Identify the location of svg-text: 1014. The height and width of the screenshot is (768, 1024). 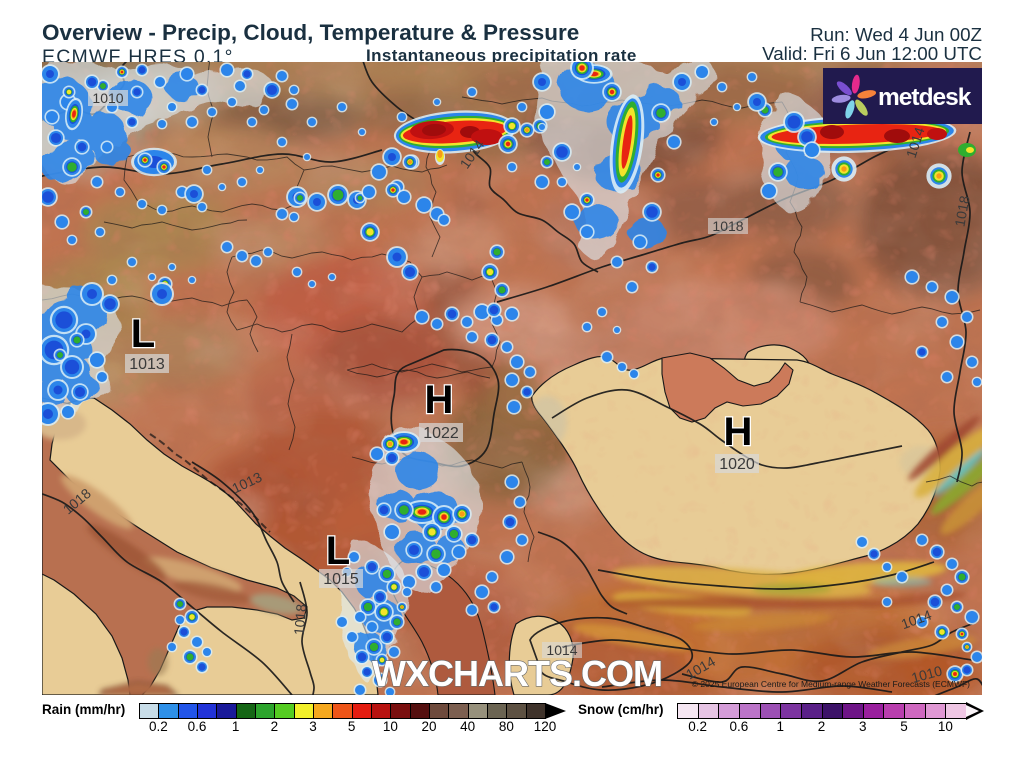
(561, 650).